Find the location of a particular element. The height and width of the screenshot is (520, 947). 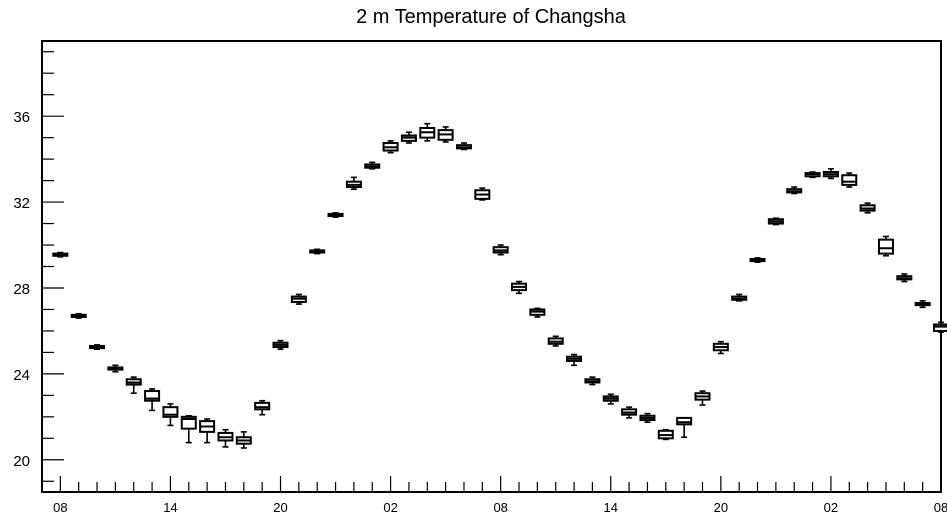

y-tick-label: 36 is located at coordinates (21, 117).